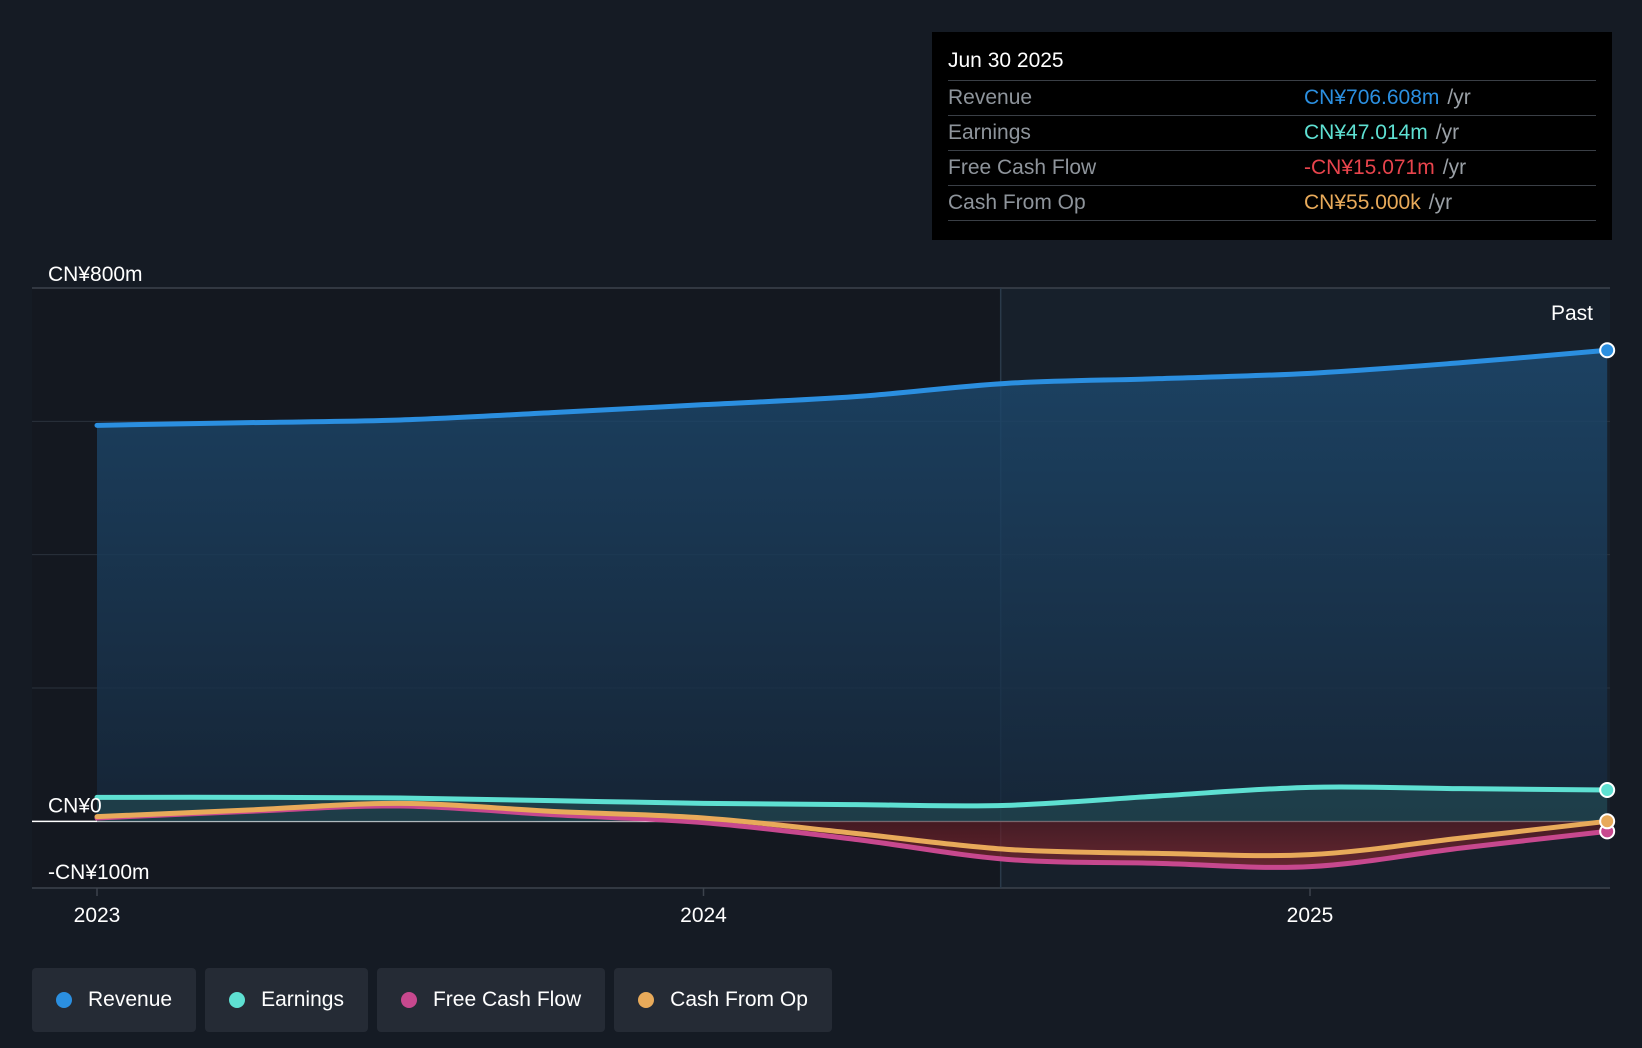 The image size is (1642, 1048). I want to click on past-label: Past, so click(1572, 313).